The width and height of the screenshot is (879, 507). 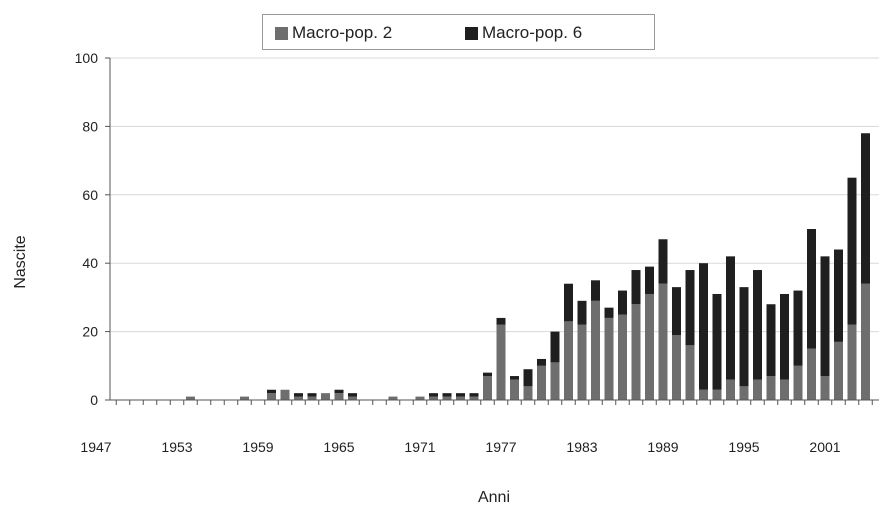 What do you see at coordinates (90, 263) in the screenshot?
I see `y-tick-label-40: 40` at bounding box center [90, 263].